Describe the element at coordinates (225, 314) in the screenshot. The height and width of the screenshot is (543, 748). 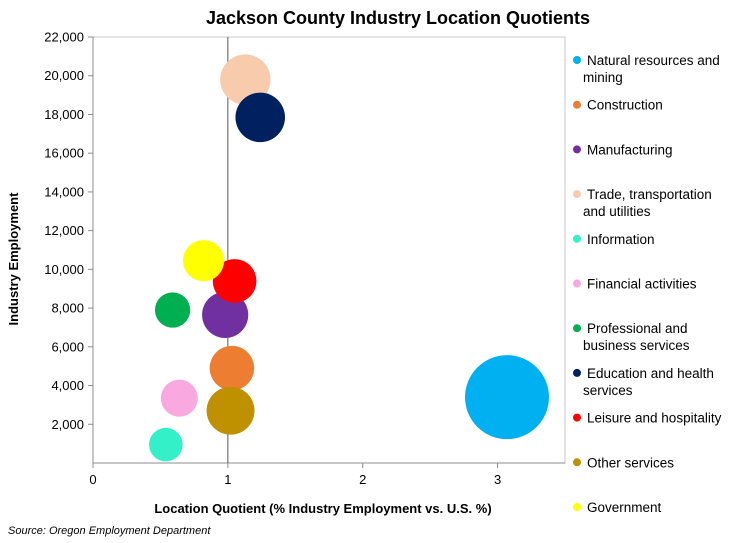
I see `bubble-manufacturing` at that location.